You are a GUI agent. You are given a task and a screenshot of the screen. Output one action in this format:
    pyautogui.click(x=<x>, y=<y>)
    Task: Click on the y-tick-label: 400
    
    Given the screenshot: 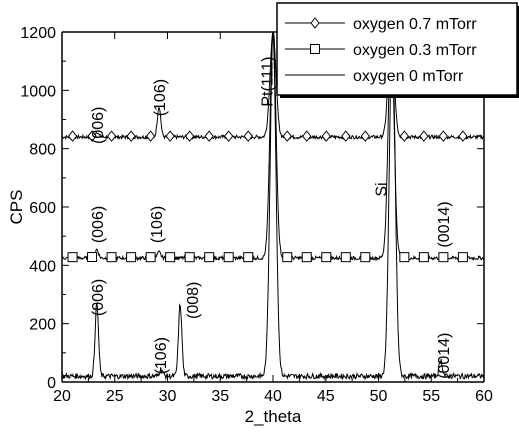 What is the action you would take?
    pyautogui.click(x=42, y=266)
    